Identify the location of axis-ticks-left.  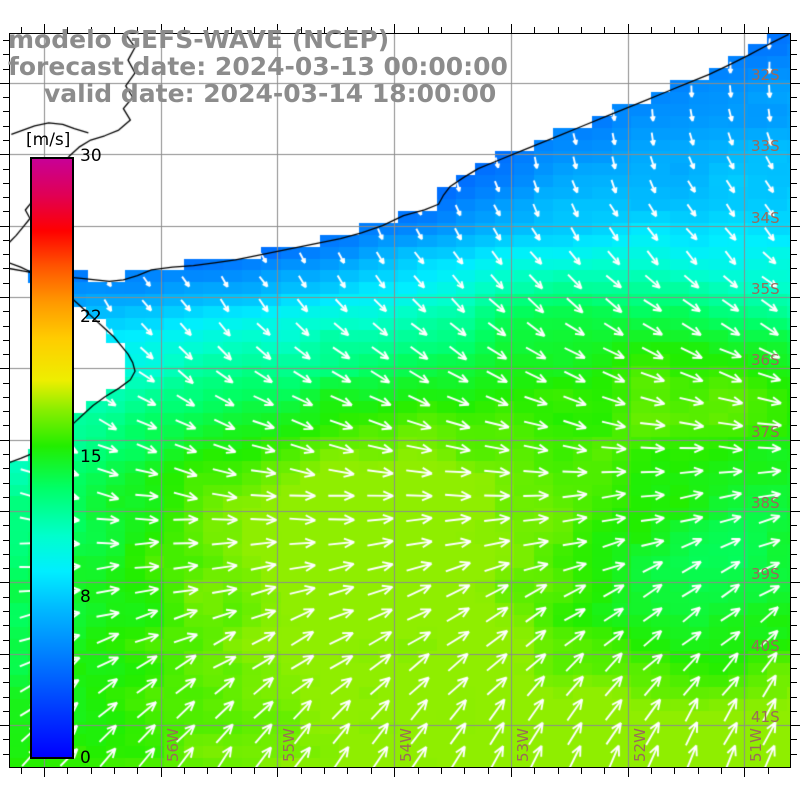
(4, 400).